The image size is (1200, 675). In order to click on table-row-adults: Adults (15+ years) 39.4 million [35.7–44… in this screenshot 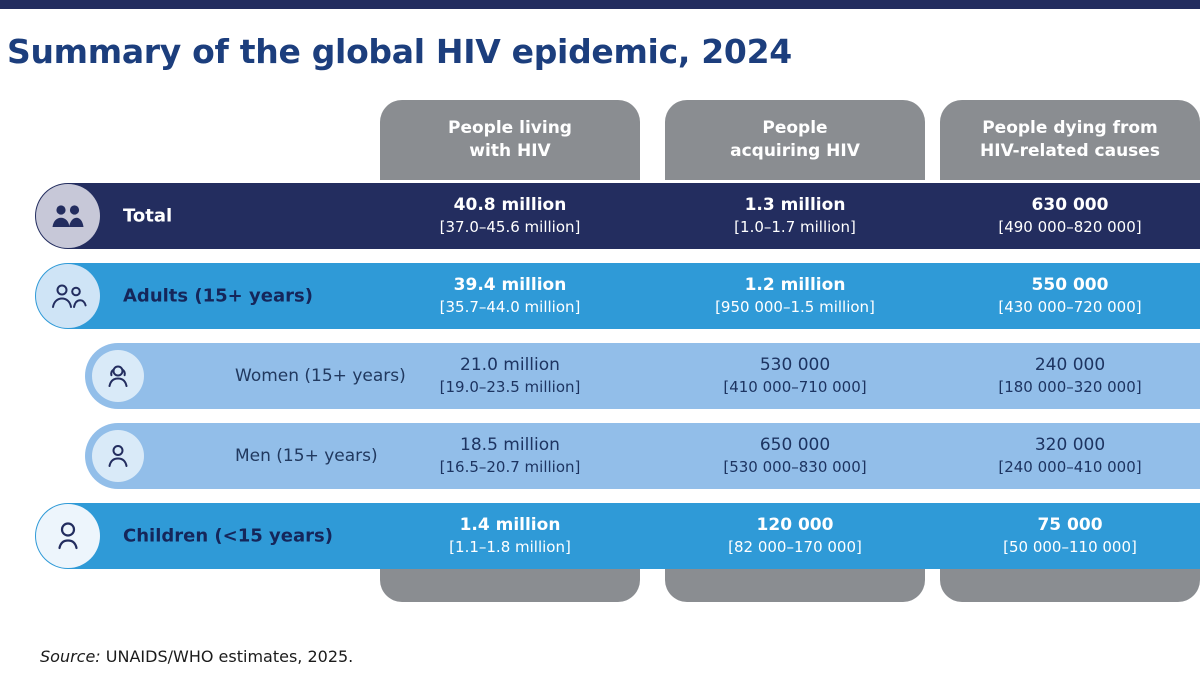, I will do `click(617, 296)`.